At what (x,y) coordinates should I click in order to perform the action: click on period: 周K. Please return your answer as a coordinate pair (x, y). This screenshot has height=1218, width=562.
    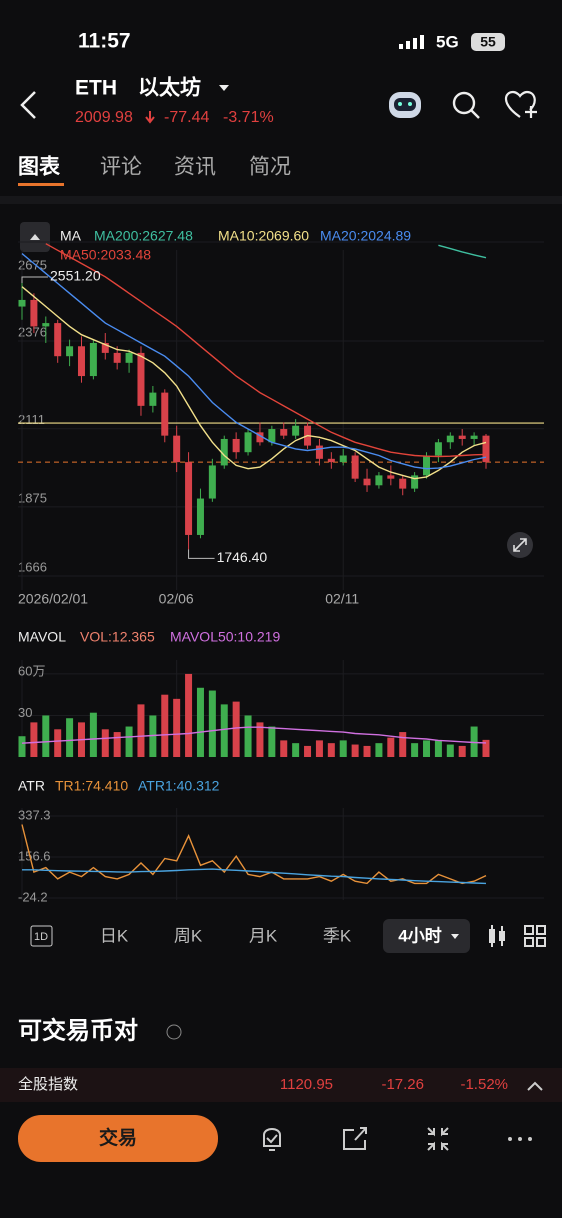
    Looking at the image, I should click on (188, 935).